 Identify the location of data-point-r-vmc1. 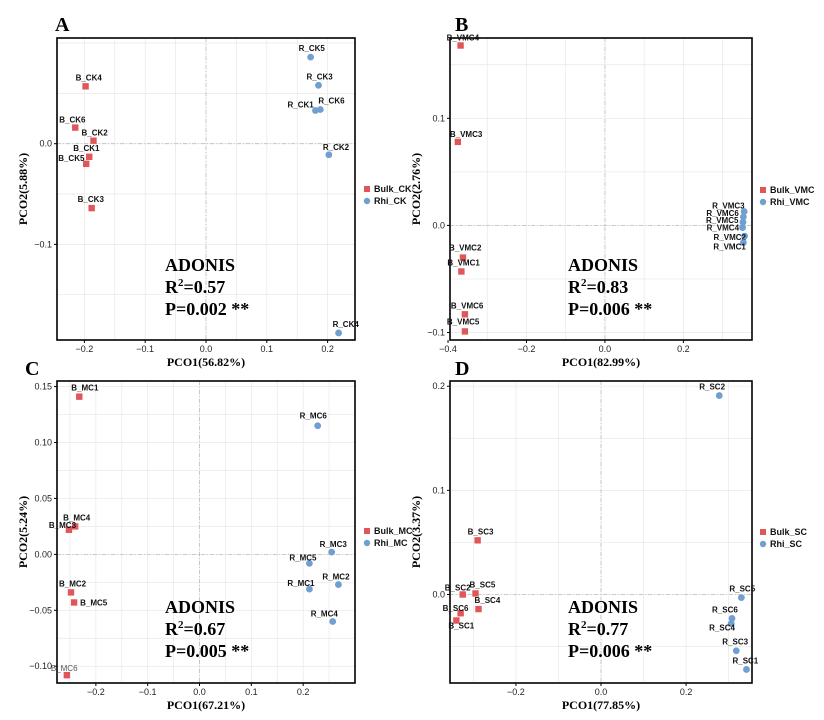
(743, 242).